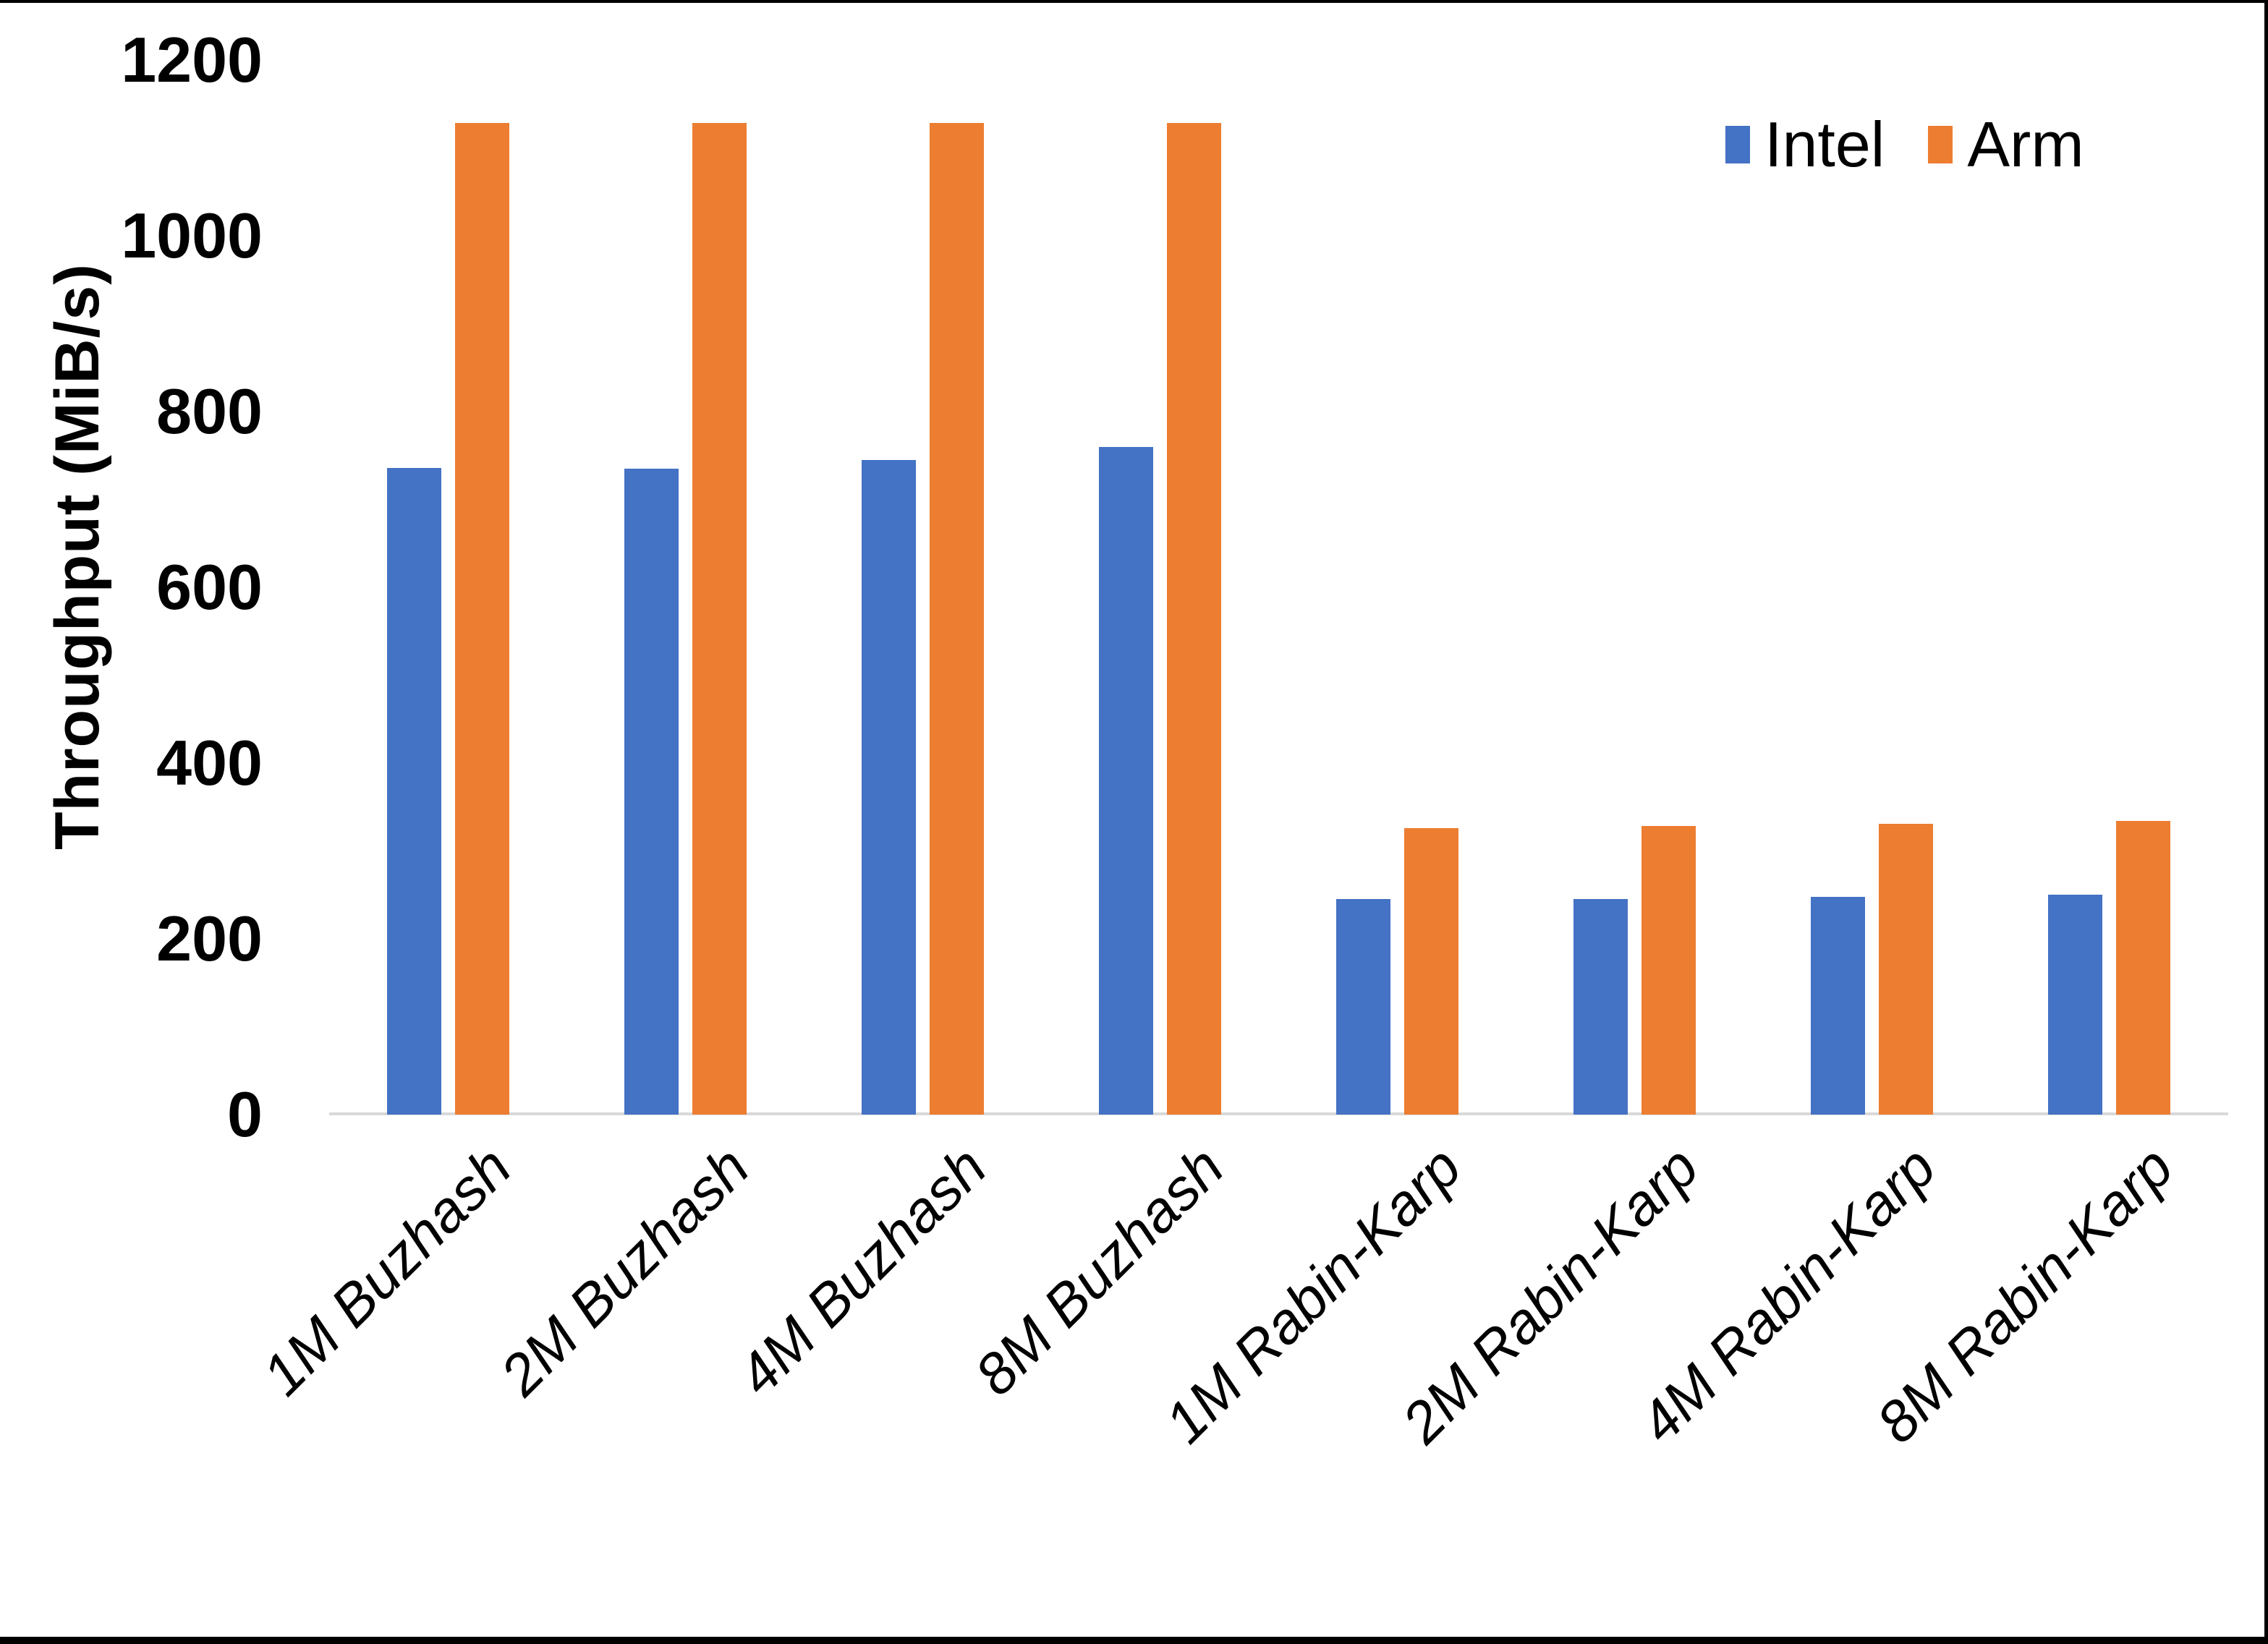 This screenshot has height=1644, width=2268. I want to click on x-category-label: 1M Buzhash, so click(387, 1270).